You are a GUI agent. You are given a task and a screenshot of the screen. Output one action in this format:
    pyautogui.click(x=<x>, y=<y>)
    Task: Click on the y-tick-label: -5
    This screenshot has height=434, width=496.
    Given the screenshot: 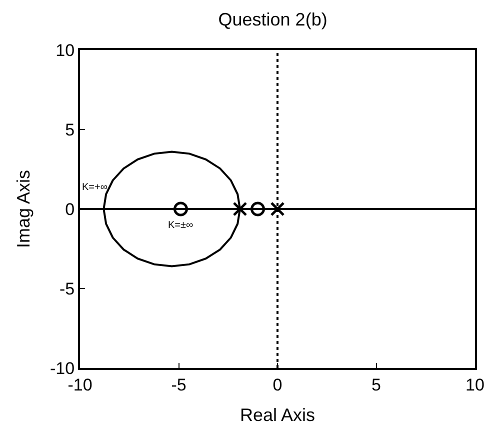 What is the action you would take?
    pyautogui.click(x=67, y=288)
    